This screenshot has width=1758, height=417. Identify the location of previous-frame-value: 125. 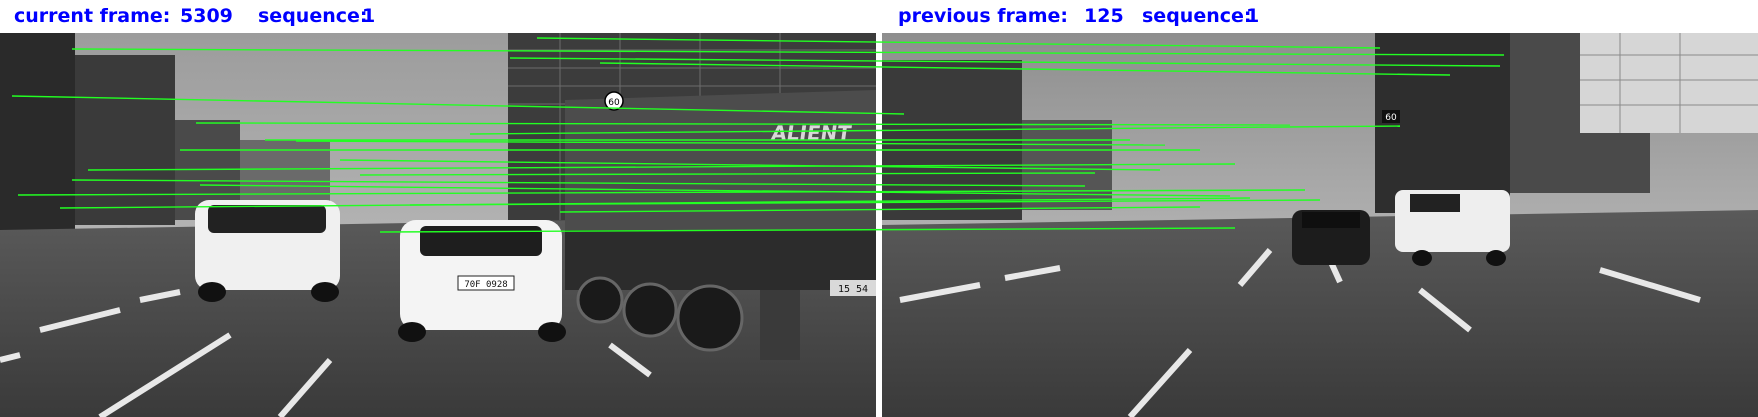
(1104, 16).